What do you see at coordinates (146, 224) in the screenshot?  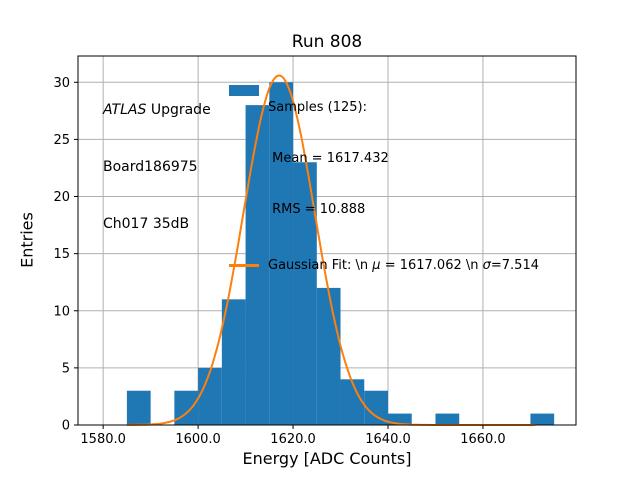 I see `annotation-channel: Ch017 35dB` at bounding box center [146, 224].